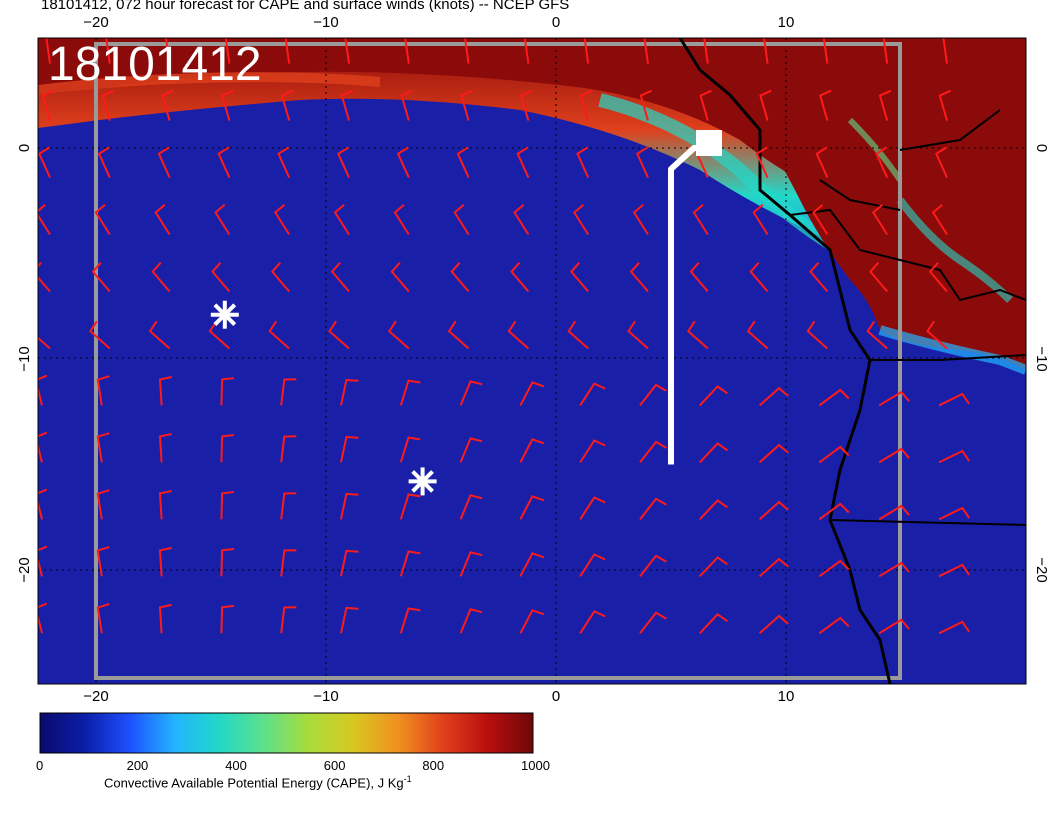 This screenshot has width=1056, height=816. Describe the element at coordinates (1041, 569) in the screenshot. I see `y-tick-label: −20` at that location.